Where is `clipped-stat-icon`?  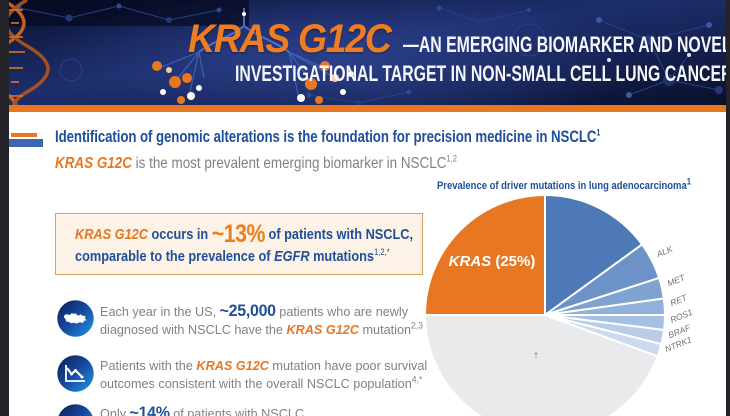
clipped-stat-icon is located at coordinates (75, 410).